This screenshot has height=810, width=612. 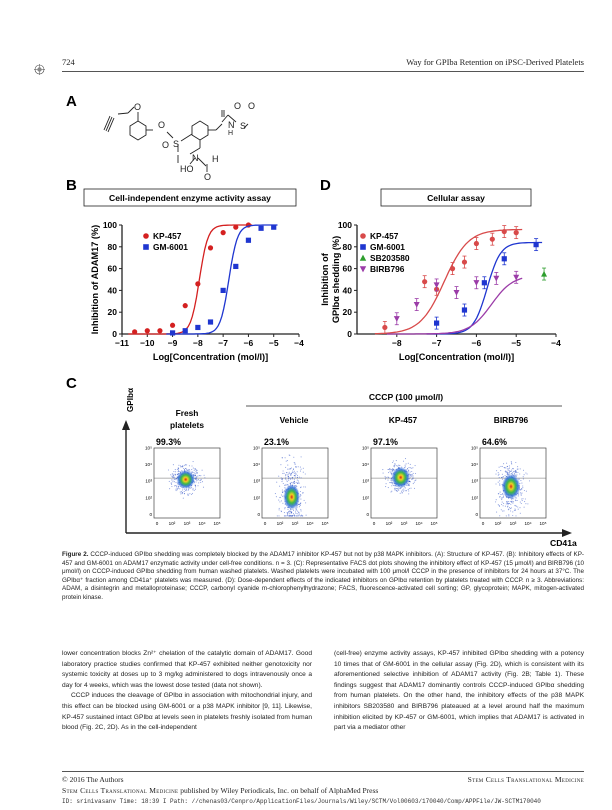 I want to click on y-tick-label: 100, so click(x=110, y=225).